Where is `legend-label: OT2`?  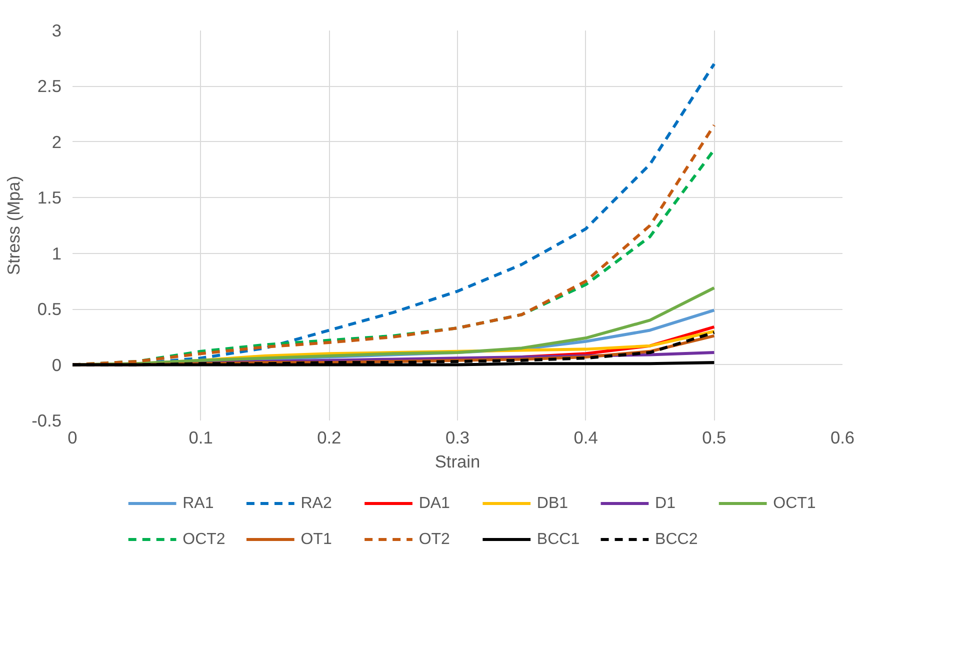 legend-label: OT2 is located at coordinates (434, 539).